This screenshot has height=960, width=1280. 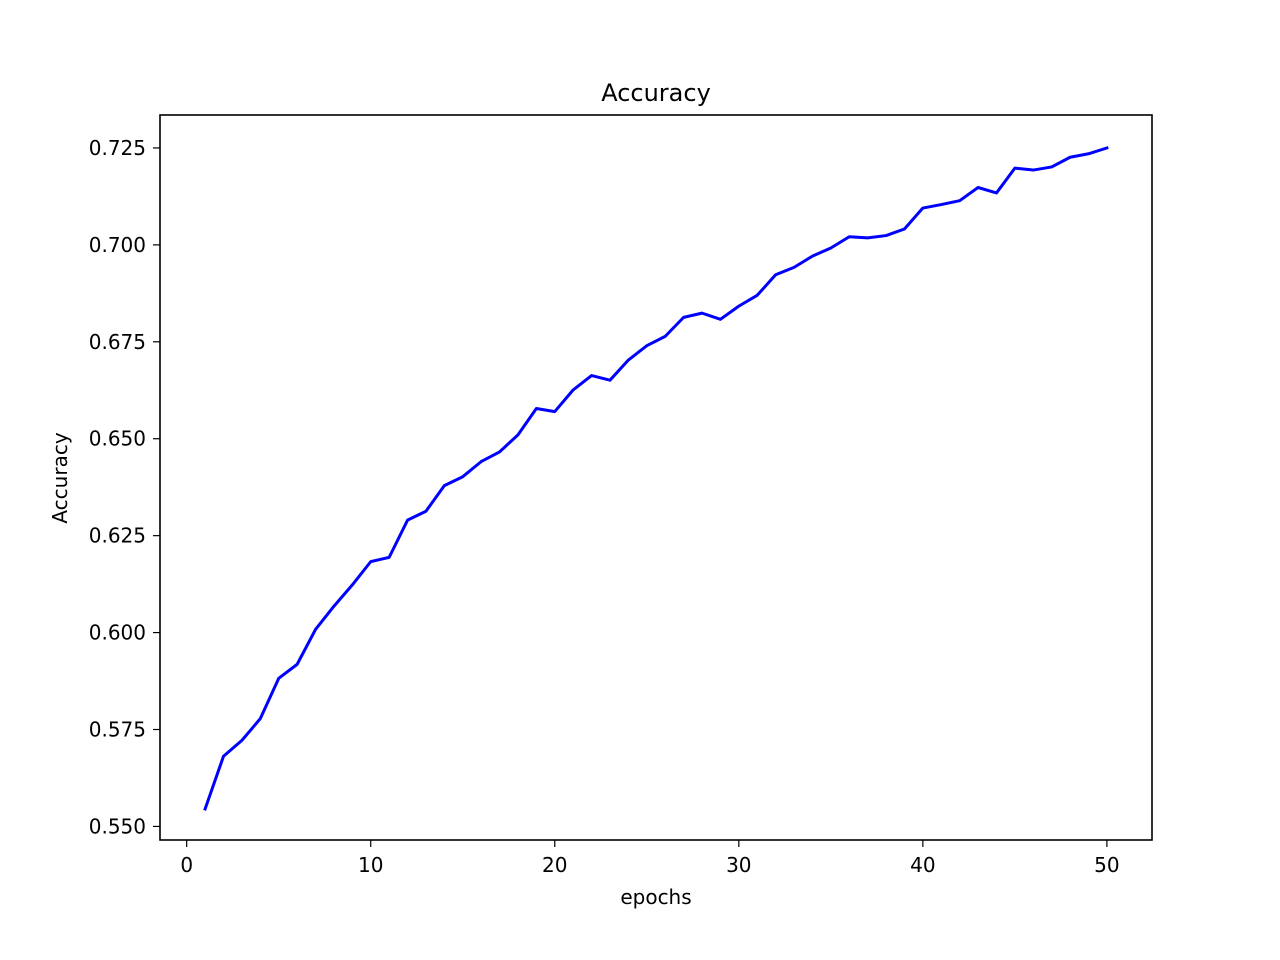 I want to click on y-tick-label: 0.625, so click(x=117, y=536).